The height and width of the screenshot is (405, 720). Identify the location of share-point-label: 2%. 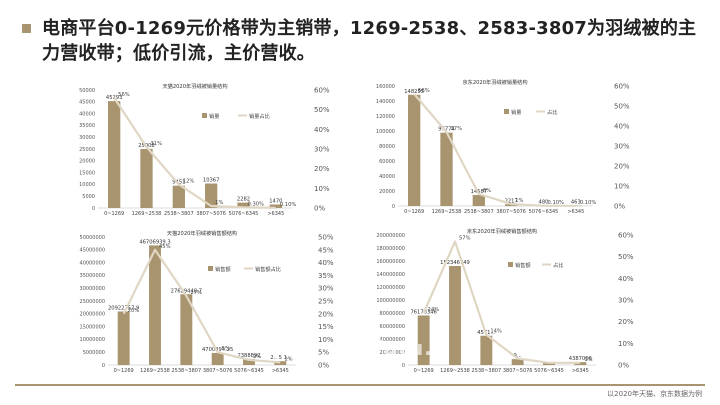
(257, 357).